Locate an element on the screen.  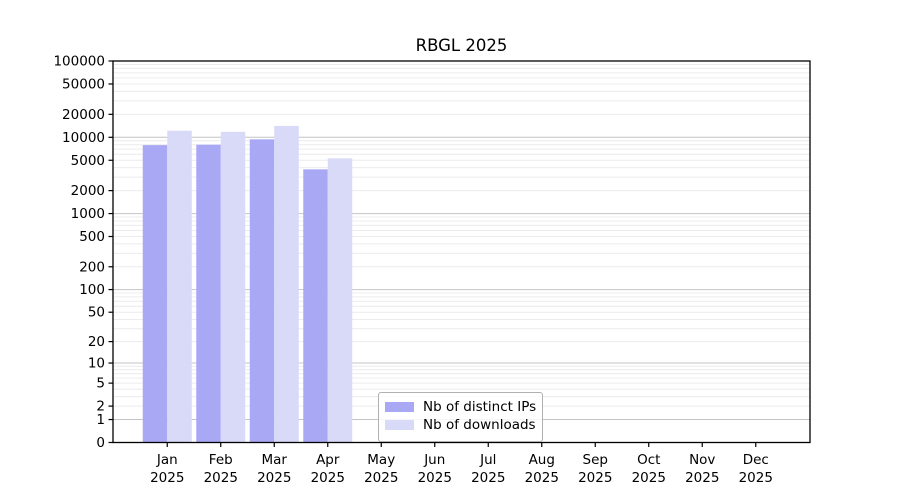
bar-distinct-ips-jan is located at coordinates (155, 294).